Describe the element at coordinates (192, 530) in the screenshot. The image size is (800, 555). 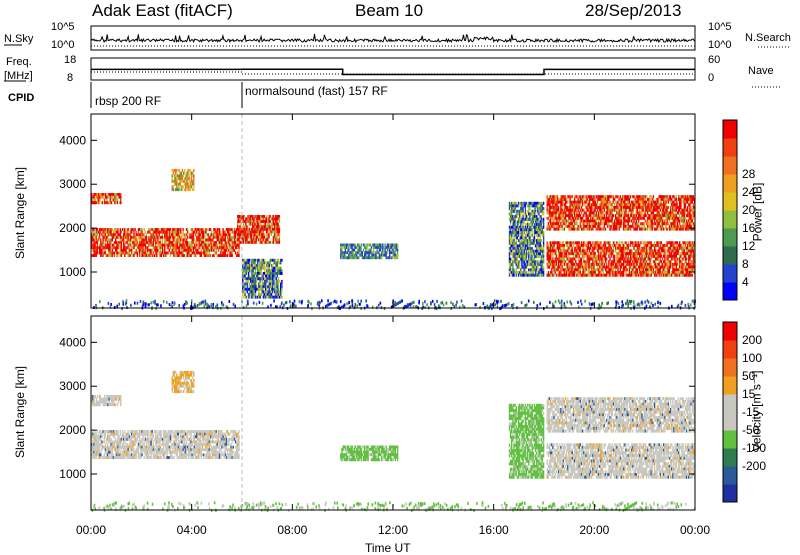
I see `x-tick-label-1: 04:00` at that location.